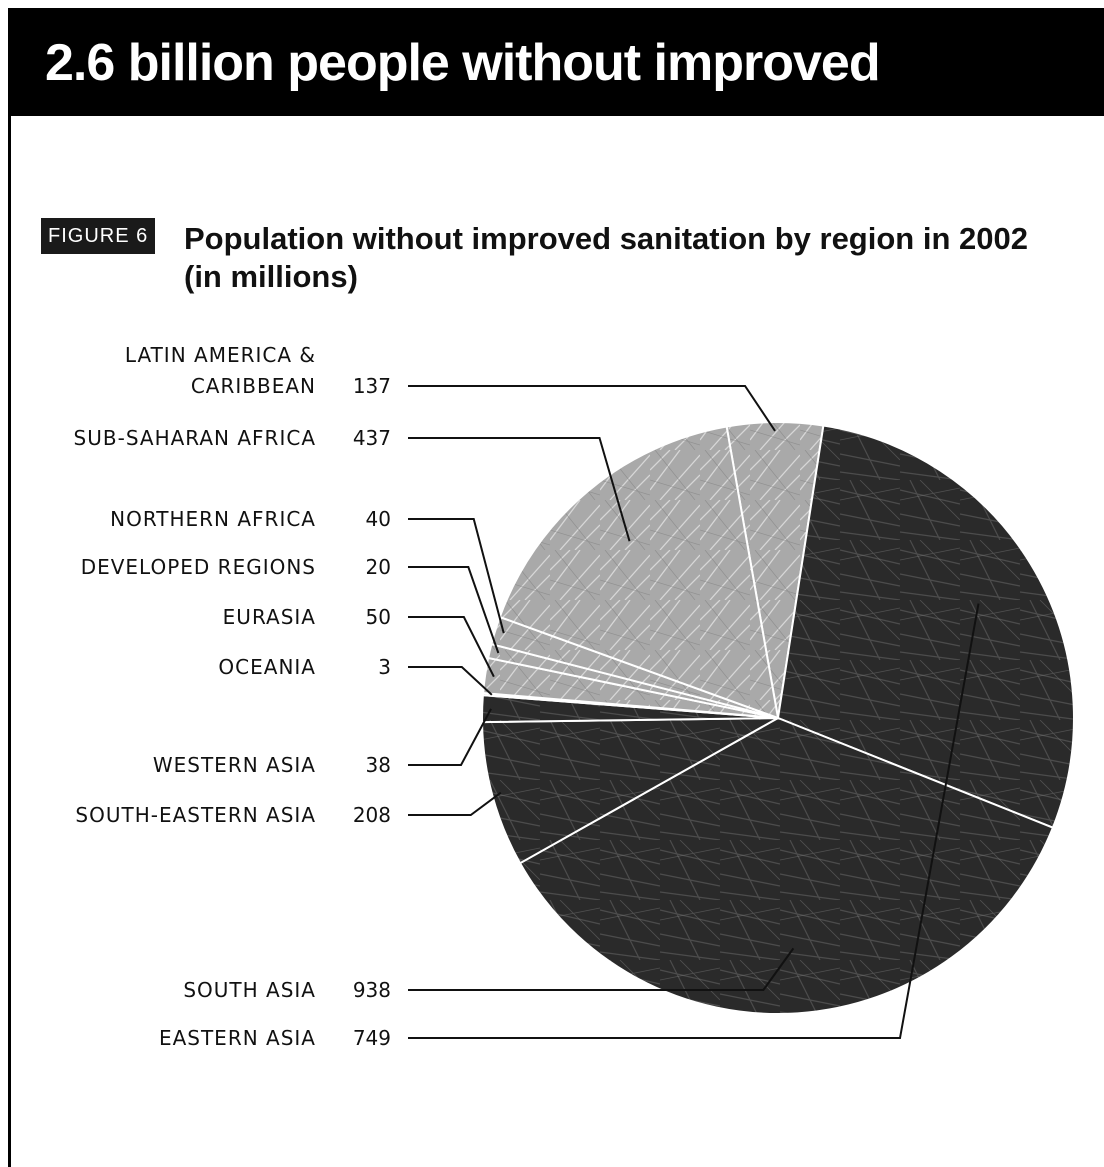  Describe the element at coordinates (372, 990) in the screenshot. I see `value-label-south-asia: 938` at that location.